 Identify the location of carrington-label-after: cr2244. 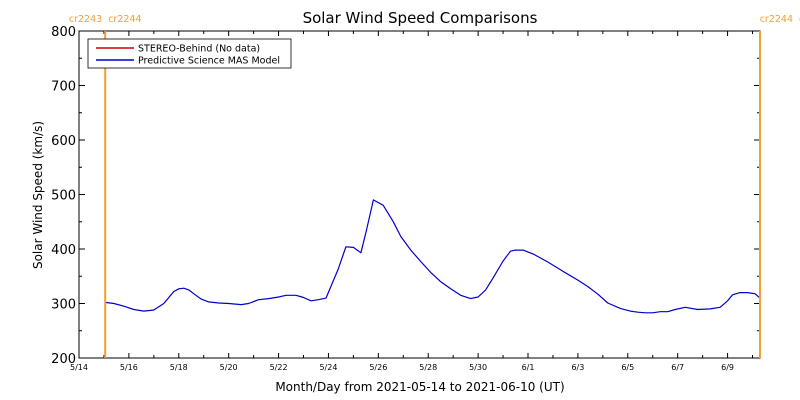
(124, 19).